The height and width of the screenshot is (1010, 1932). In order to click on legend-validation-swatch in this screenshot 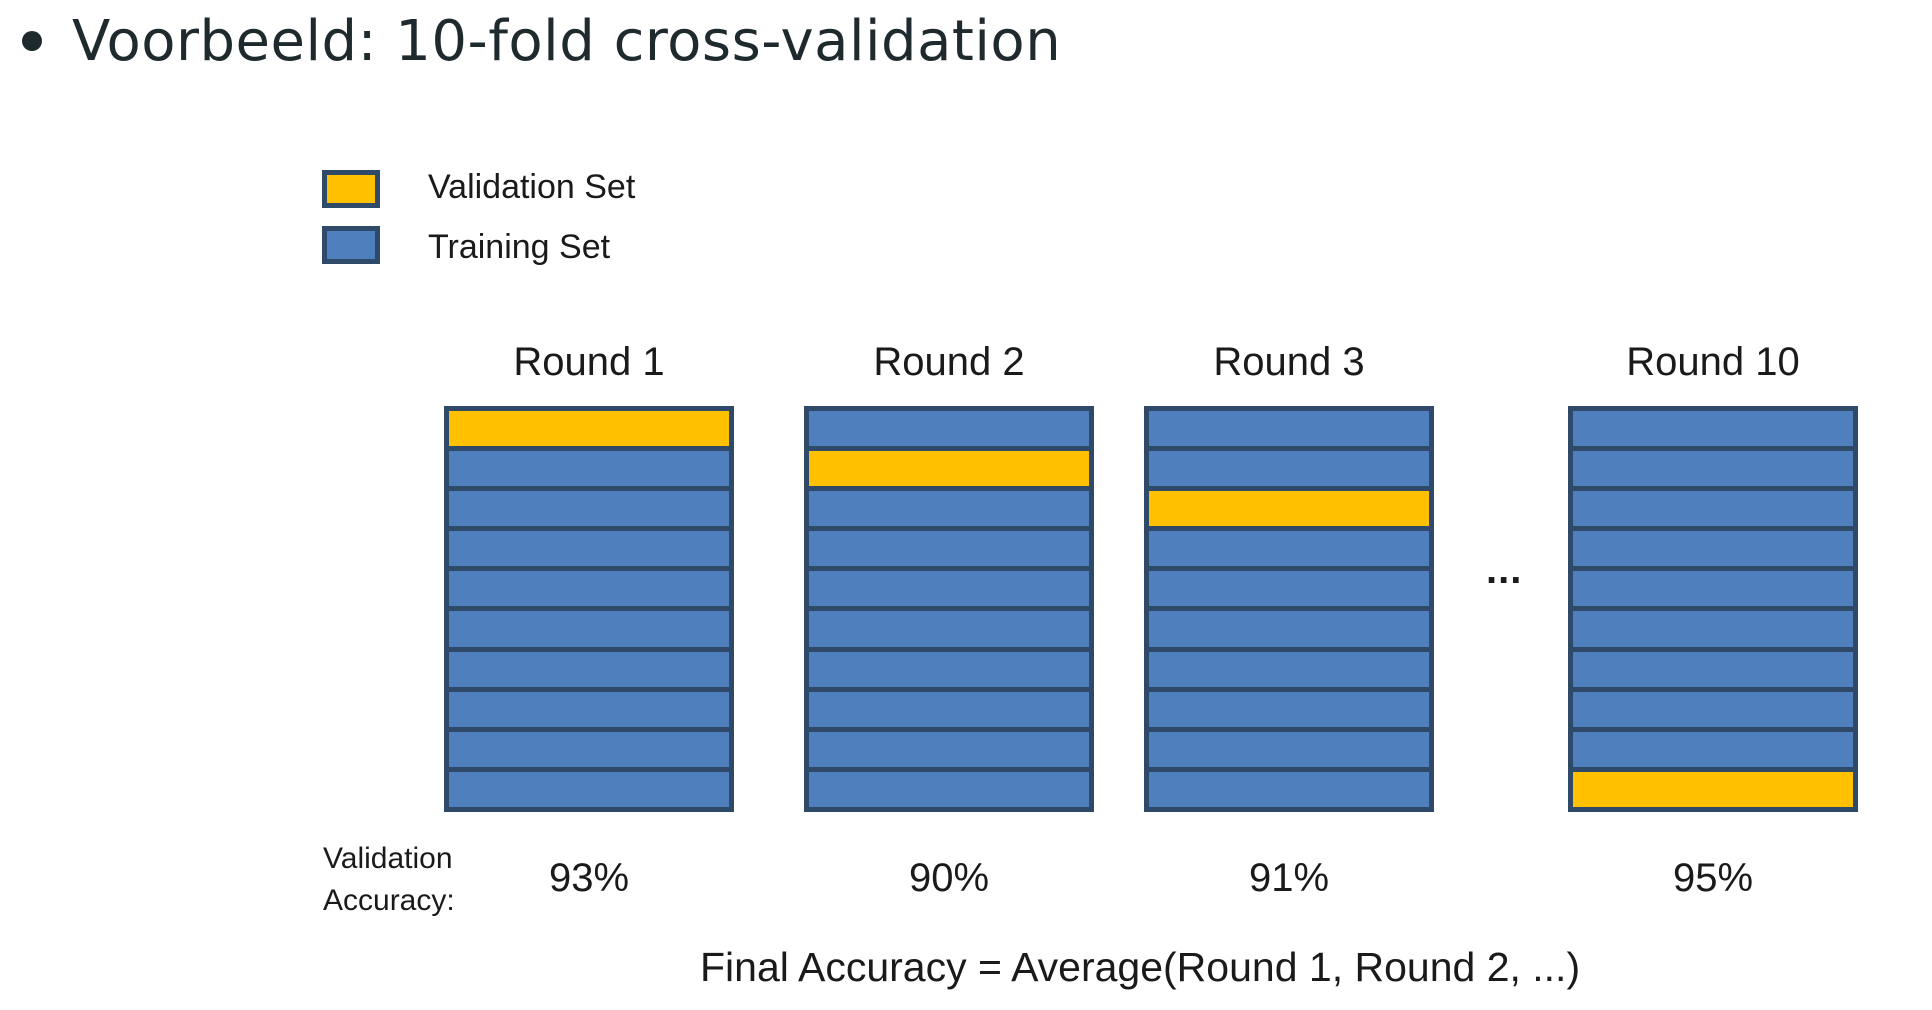, I will do `click(351, 189)`.